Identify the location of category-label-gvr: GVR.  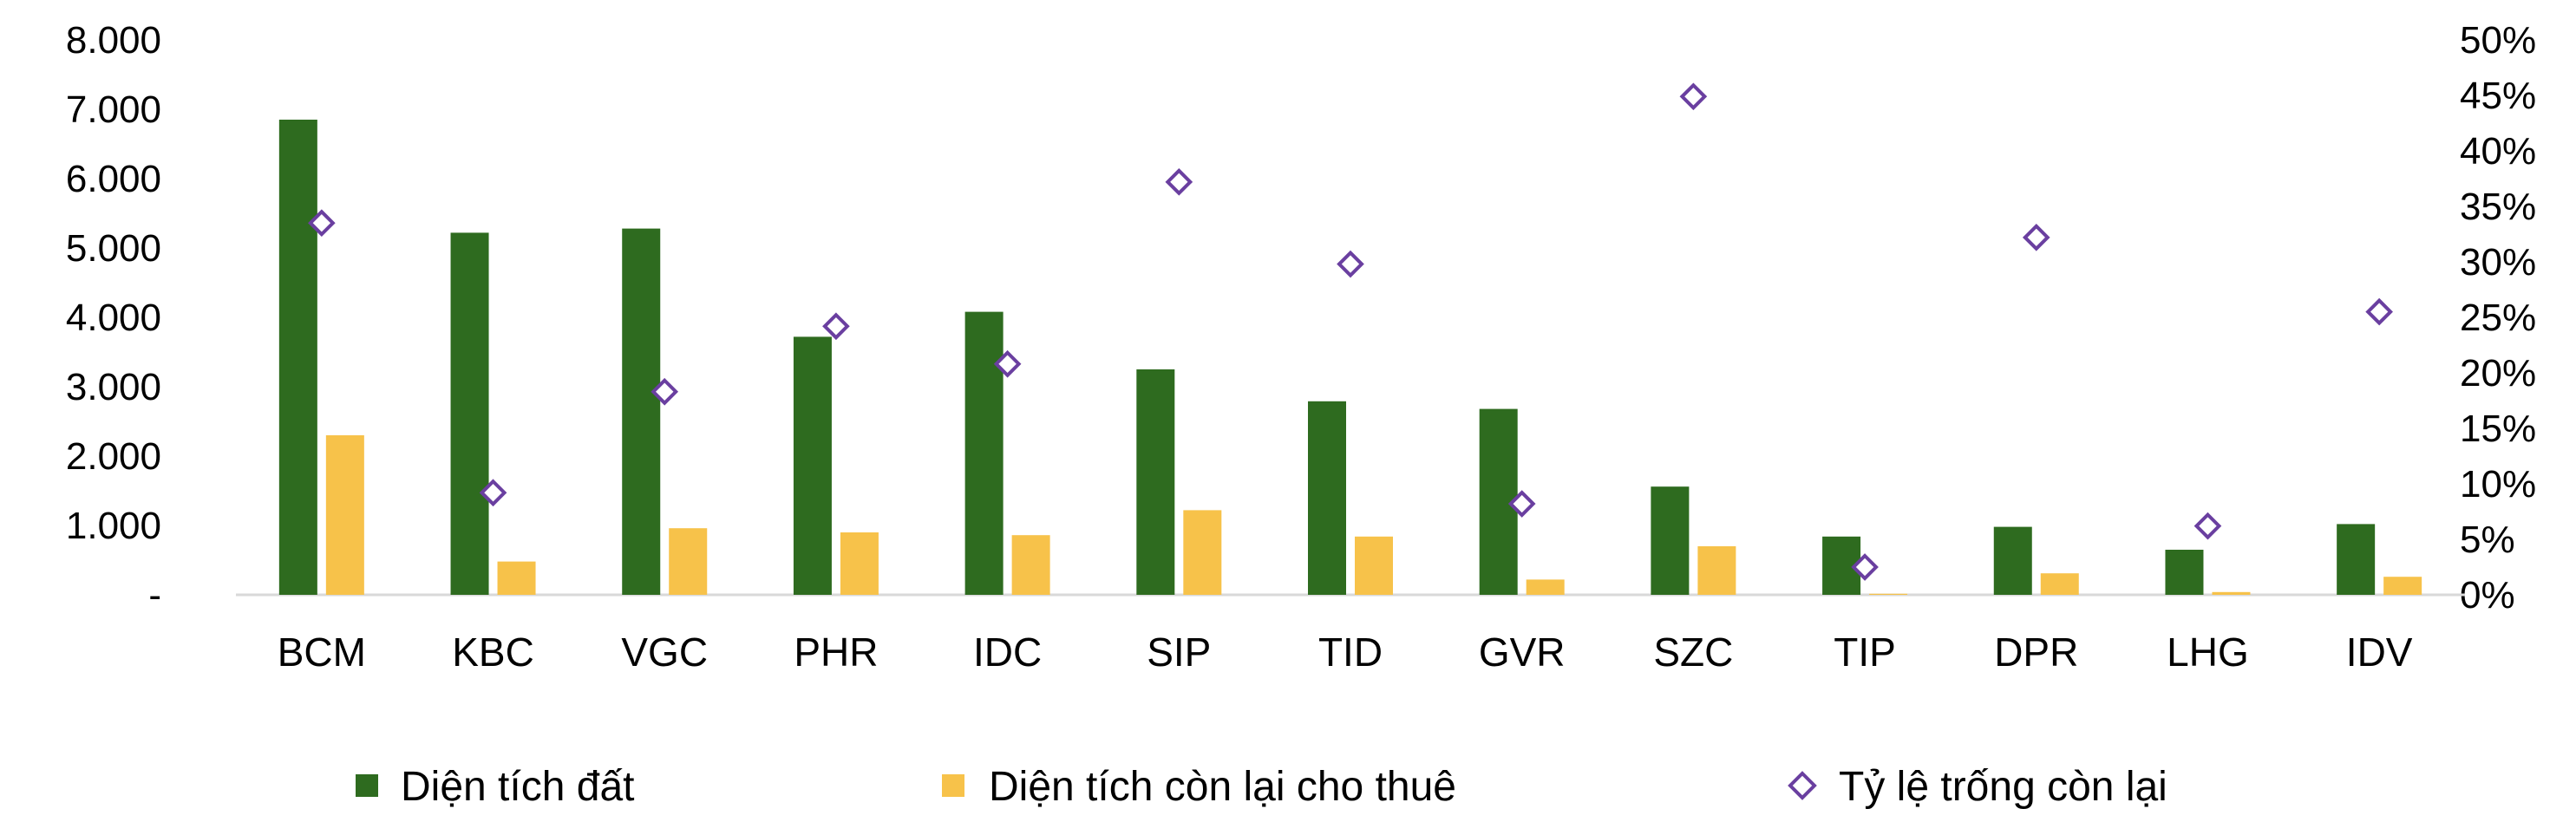
(1522, 652).